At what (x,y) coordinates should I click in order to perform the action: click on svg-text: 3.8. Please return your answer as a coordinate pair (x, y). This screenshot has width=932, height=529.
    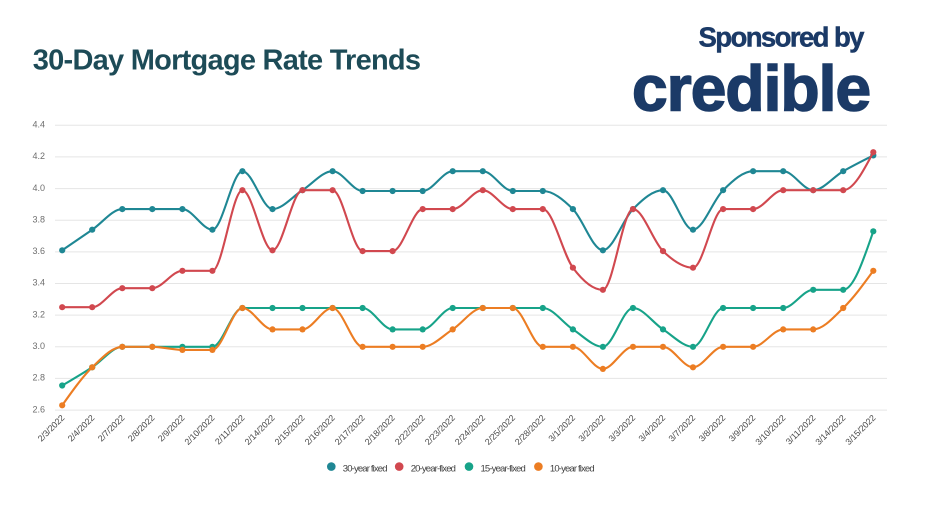
    Looking at the image, I should click on (38, 219).